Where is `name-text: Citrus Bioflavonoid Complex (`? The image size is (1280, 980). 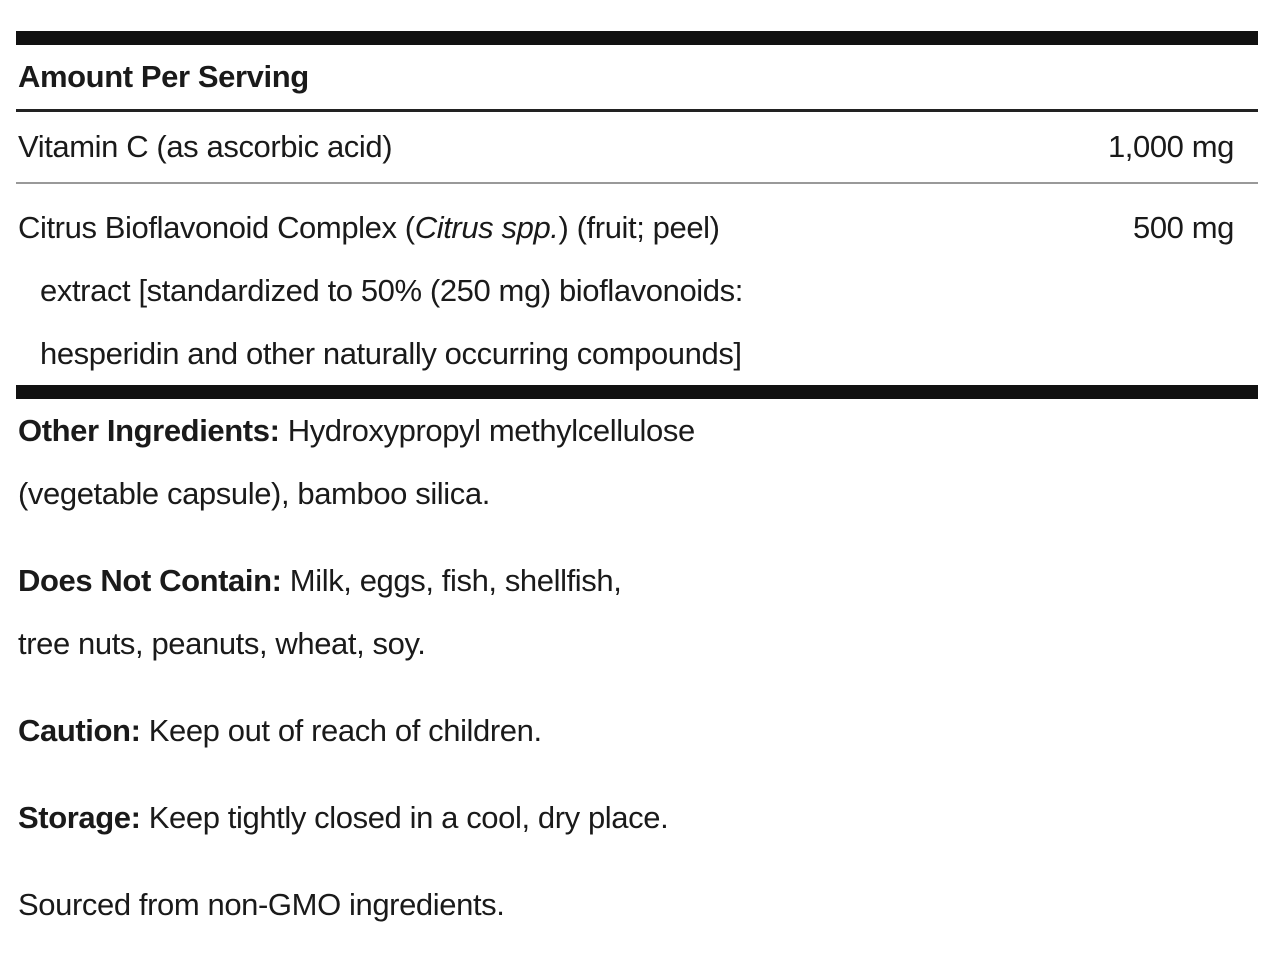 name-text: Citrus Bioflavonoid Complex ( is located at coordinates (216, 227).